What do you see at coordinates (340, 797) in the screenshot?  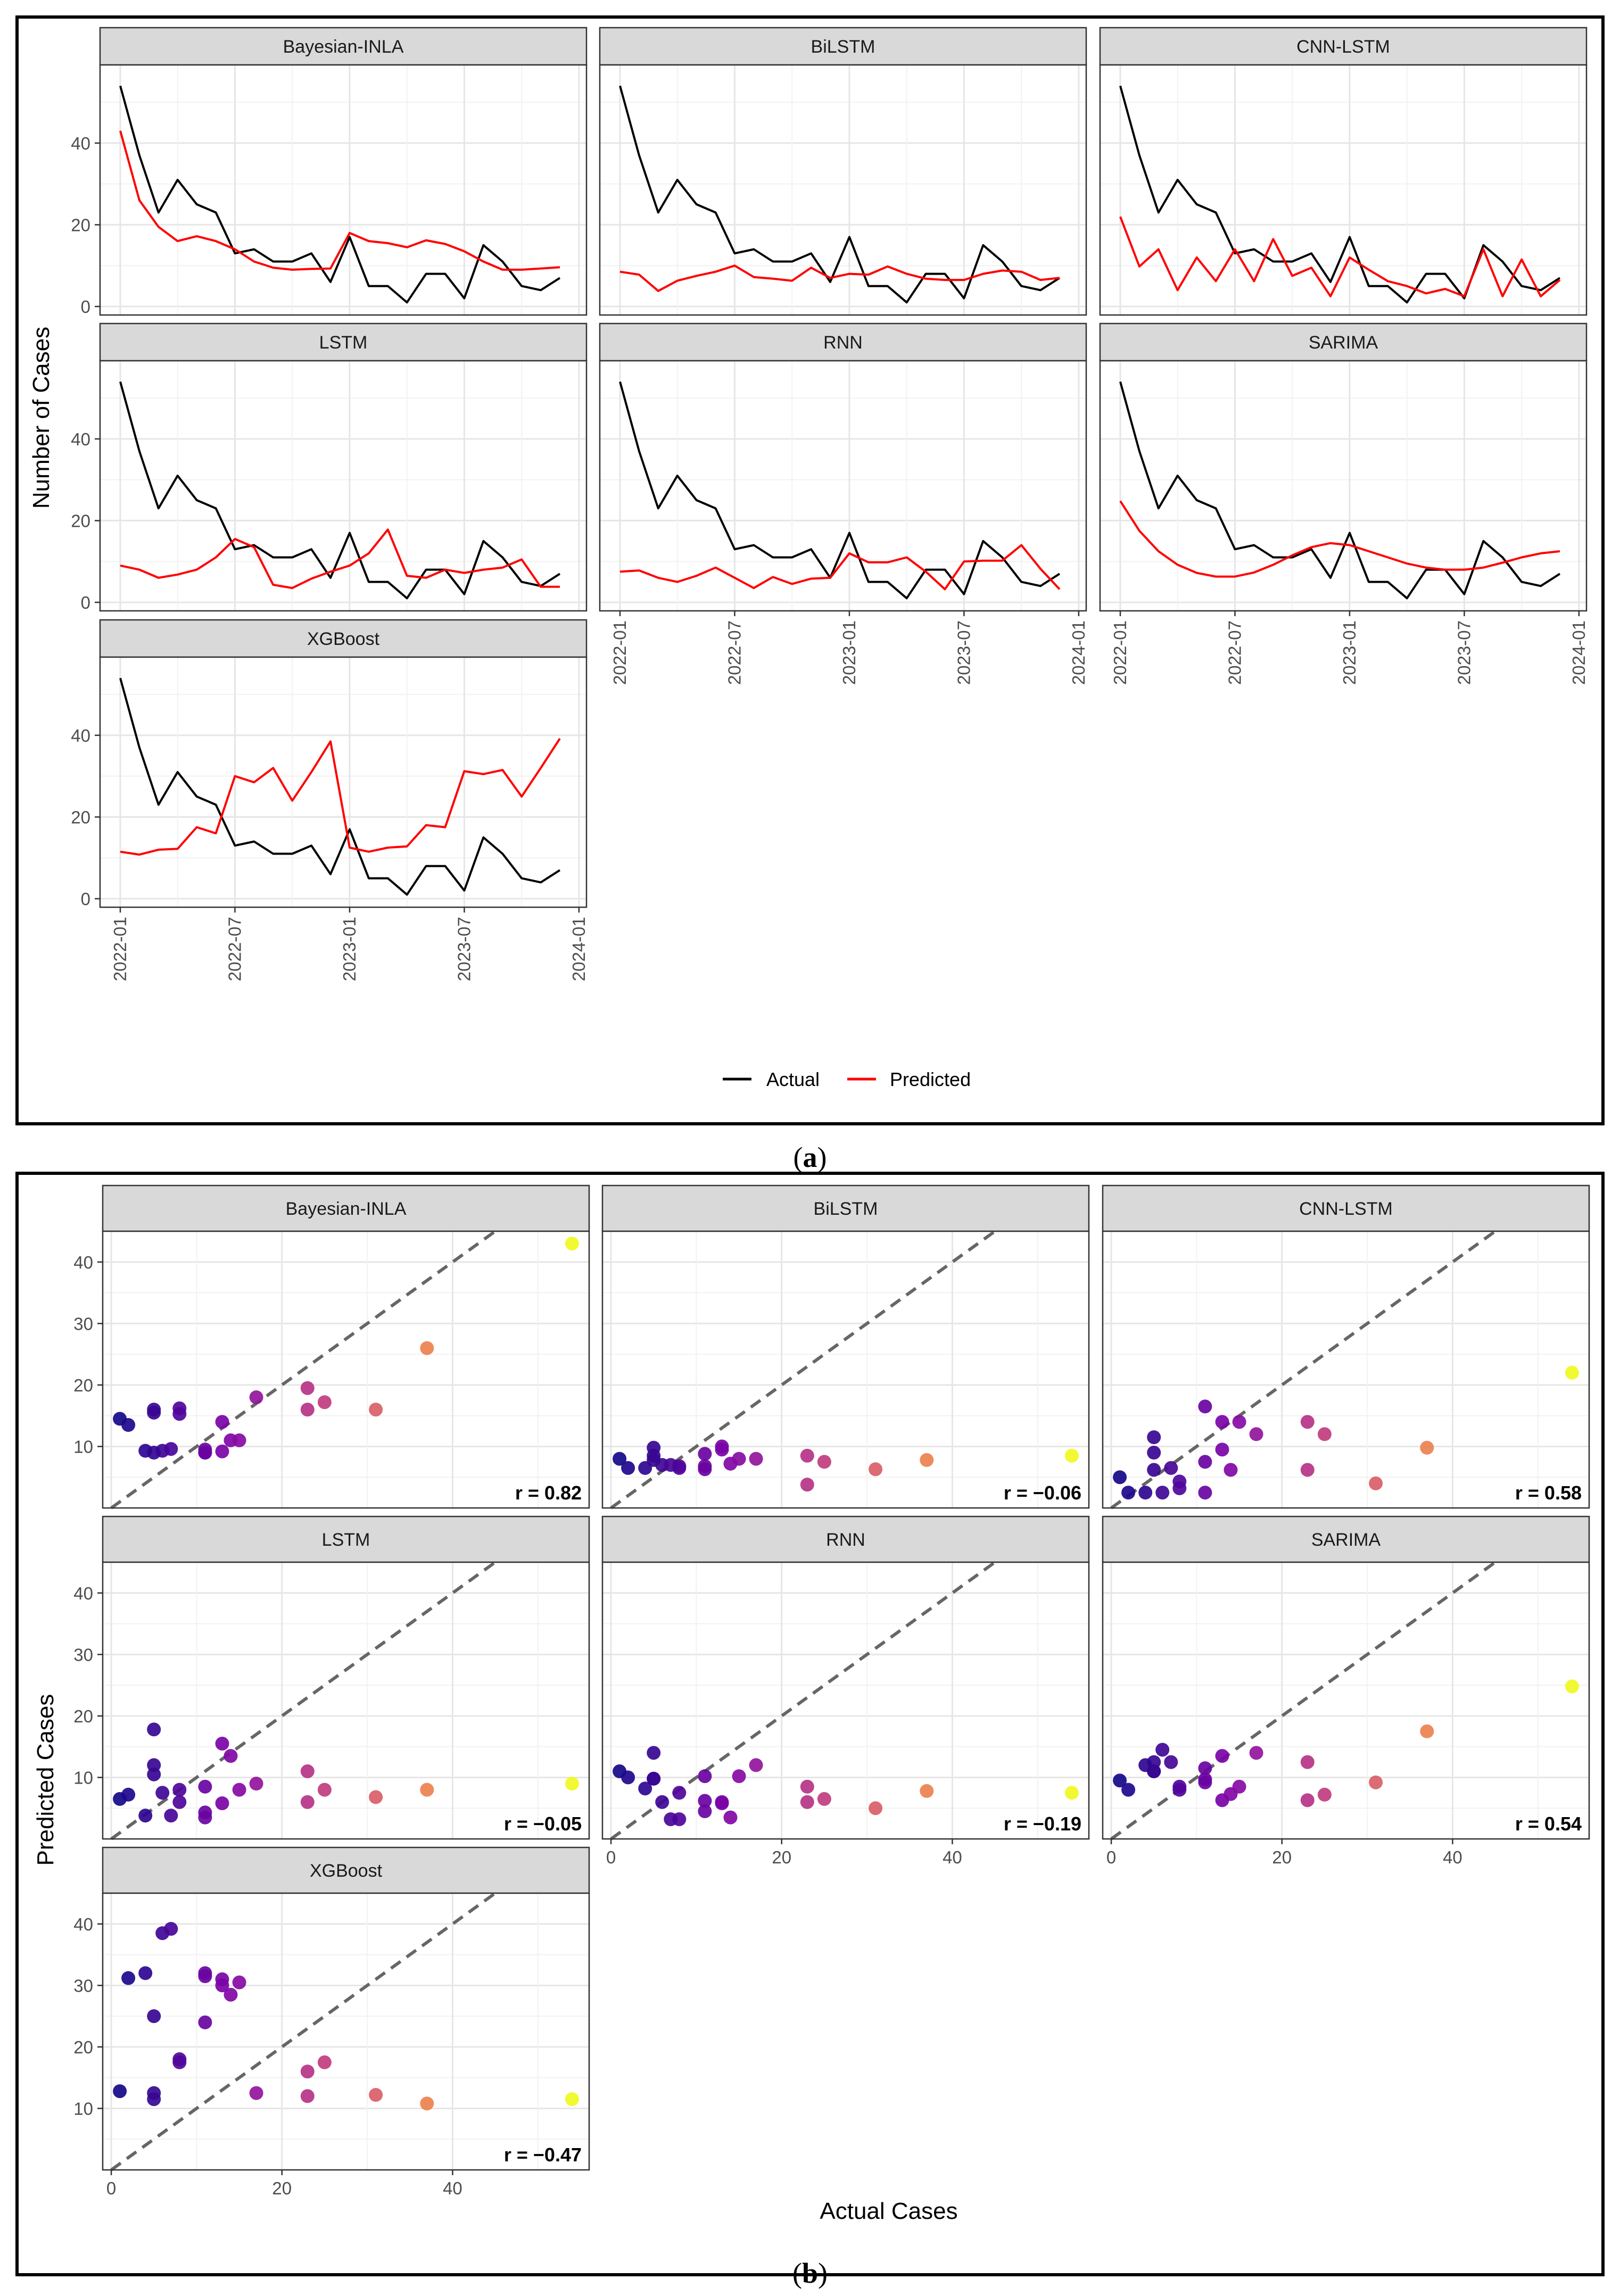 I see `line-predicted-xgboost` at bounding box center [340, 797].